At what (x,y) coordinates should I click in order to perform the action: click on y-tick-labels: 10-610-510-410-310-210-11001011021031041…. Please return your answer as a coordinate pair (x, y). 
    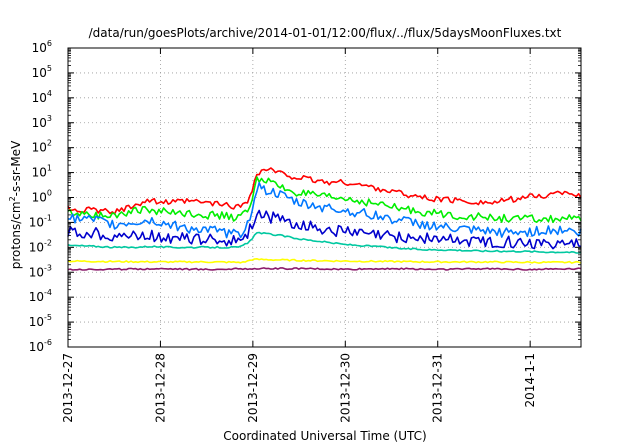
    Looking at the image, I should click on (40, 196).